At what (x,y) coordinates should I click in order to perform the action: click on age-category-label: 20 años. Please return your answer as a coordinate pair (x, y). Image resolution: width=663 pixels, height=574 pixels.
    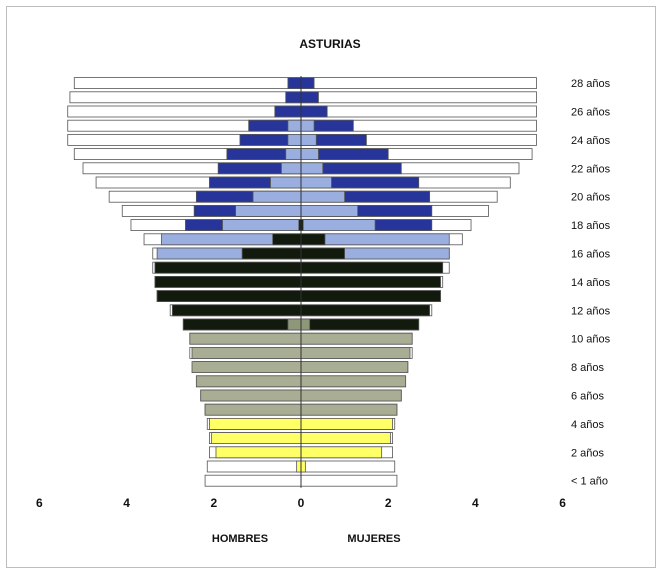
    Looking at the image, I should click on (591, 198).